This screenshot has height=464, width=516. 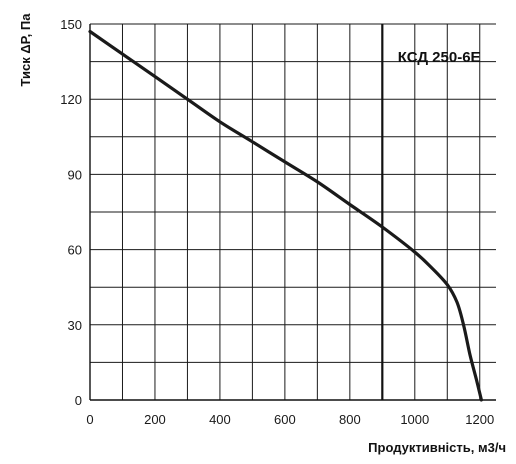 What do you see at coordinates (71, 99) in the screenshot?
I see `y-tick-label: 120` at bounding box center [71, 99].